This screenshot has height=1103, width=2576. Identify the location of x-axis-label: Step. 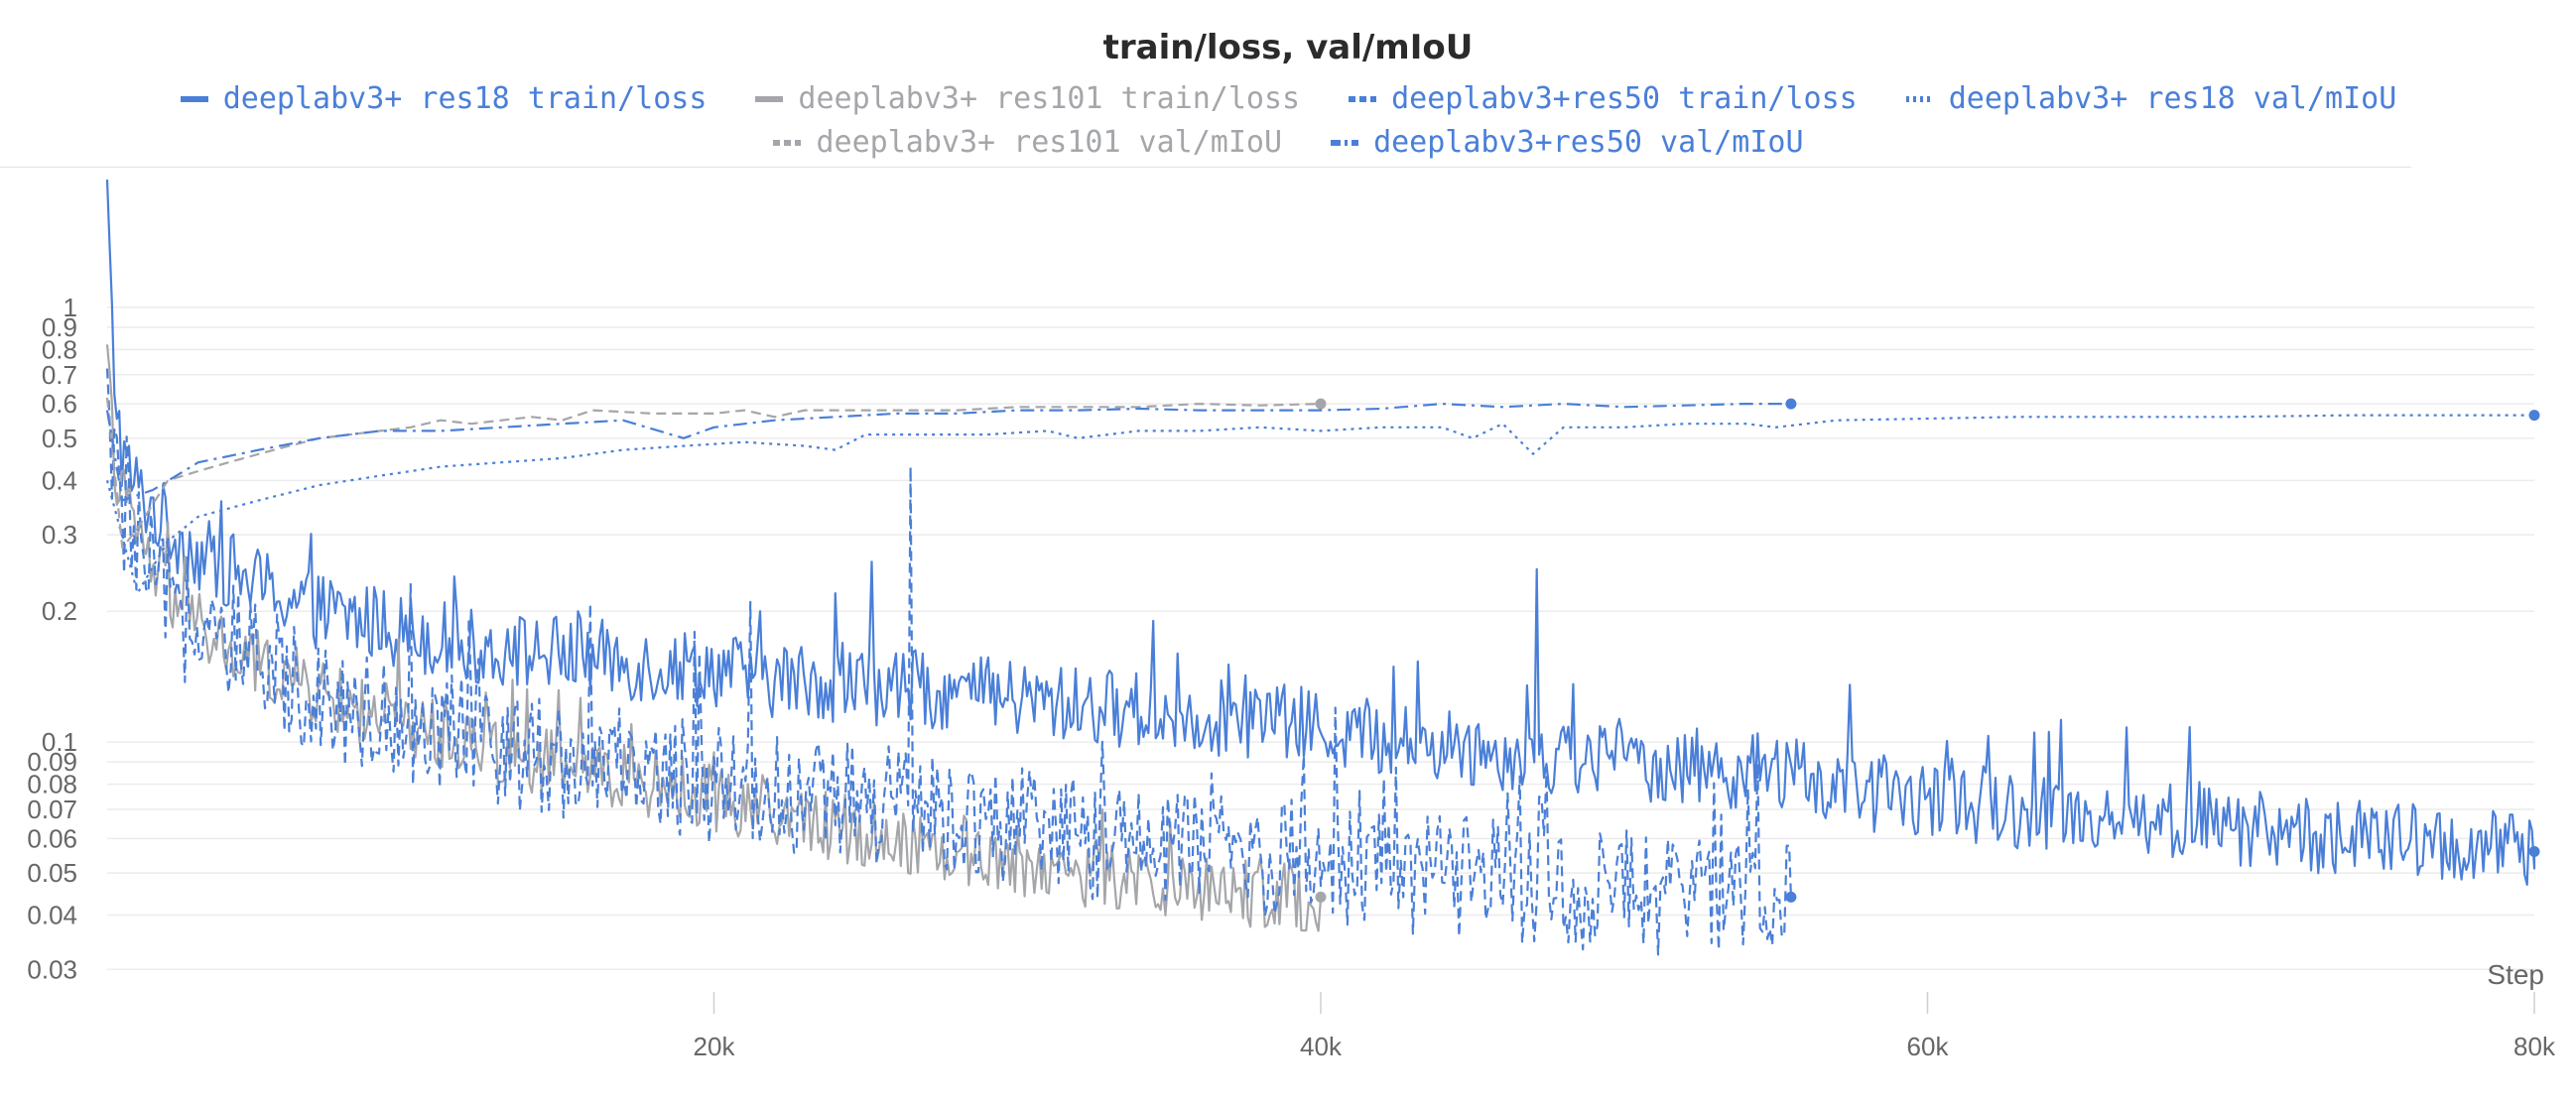
(2515, 974).